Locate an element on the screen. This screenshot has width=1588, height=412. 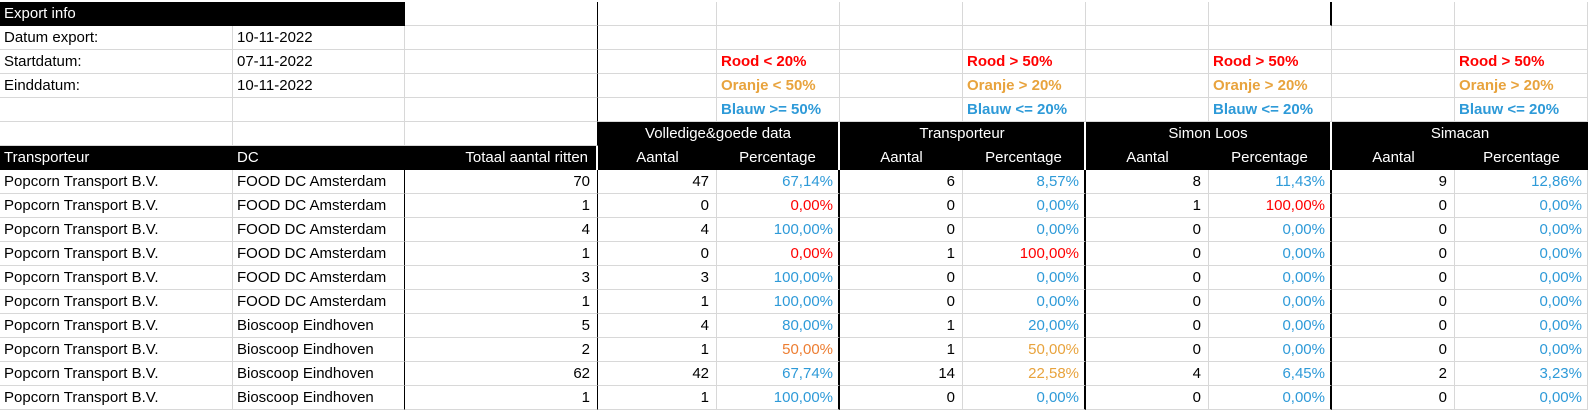
cell-totaal-ritten: 2 is located at coordinates (501, 350).